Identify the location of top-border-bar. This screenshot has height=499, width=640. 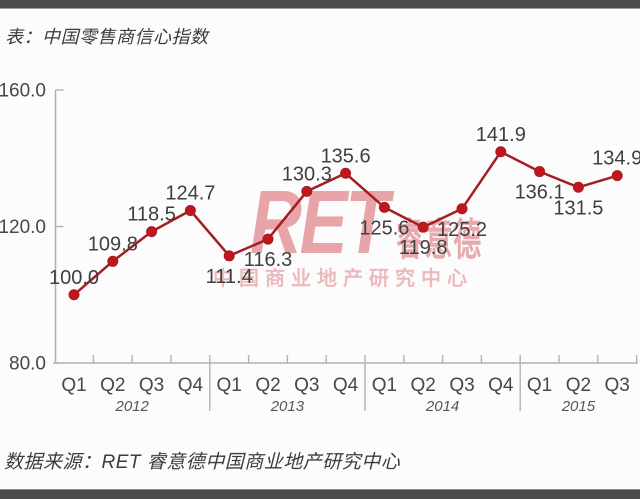
(320, 4).